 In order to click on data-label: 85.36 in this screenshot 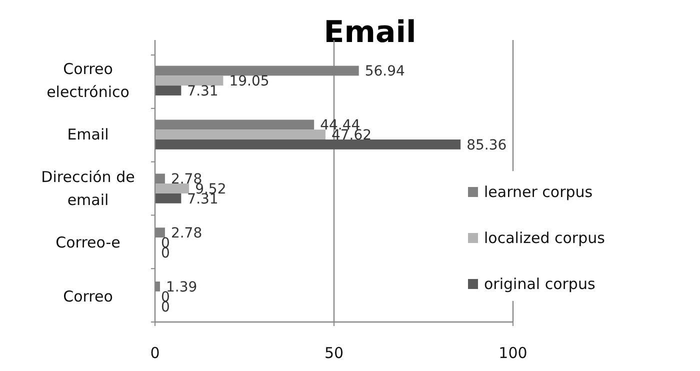, I will do `click(486, 145)`.